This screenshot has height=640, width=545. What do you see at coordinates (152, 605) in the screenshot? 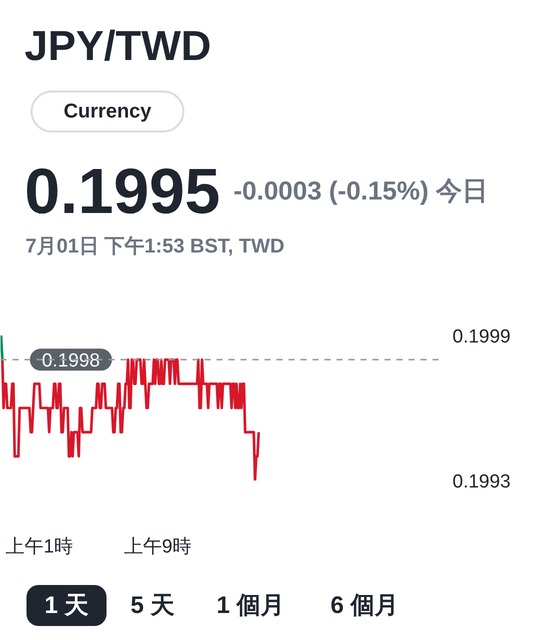
I see `text: 5 天` at bounding box center [152, 605].